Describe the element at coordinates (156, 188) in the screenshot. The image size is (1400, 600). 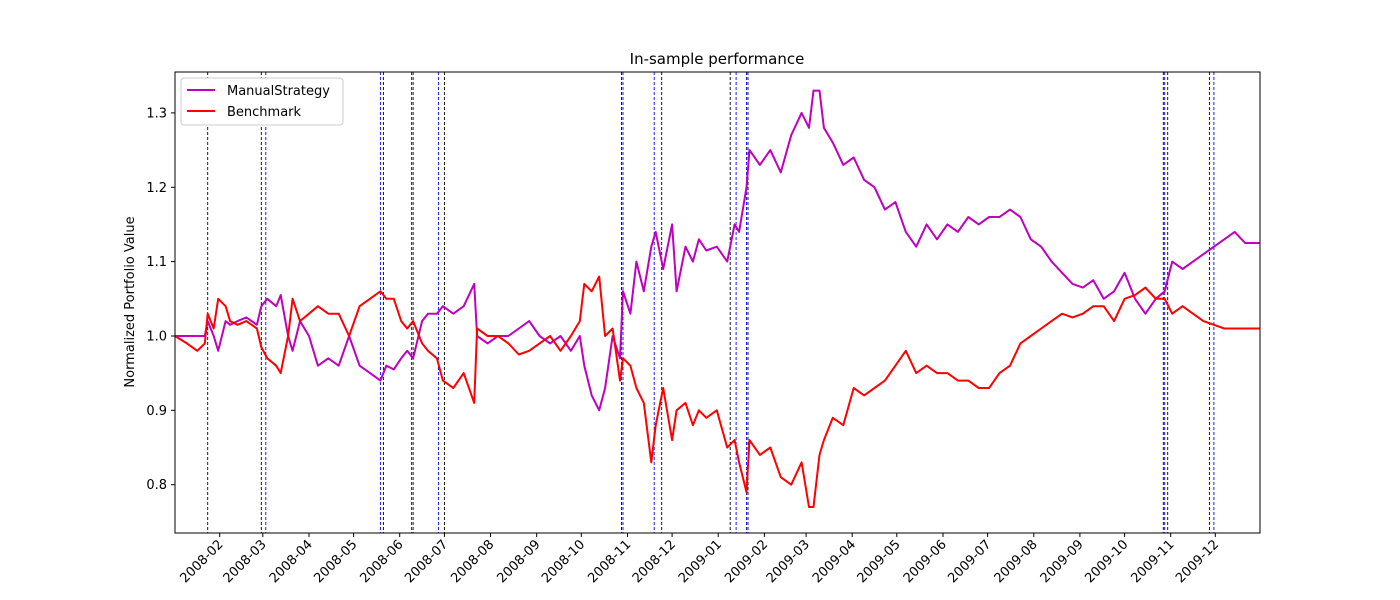
I see `y-tick-label: 1.2` at that location.